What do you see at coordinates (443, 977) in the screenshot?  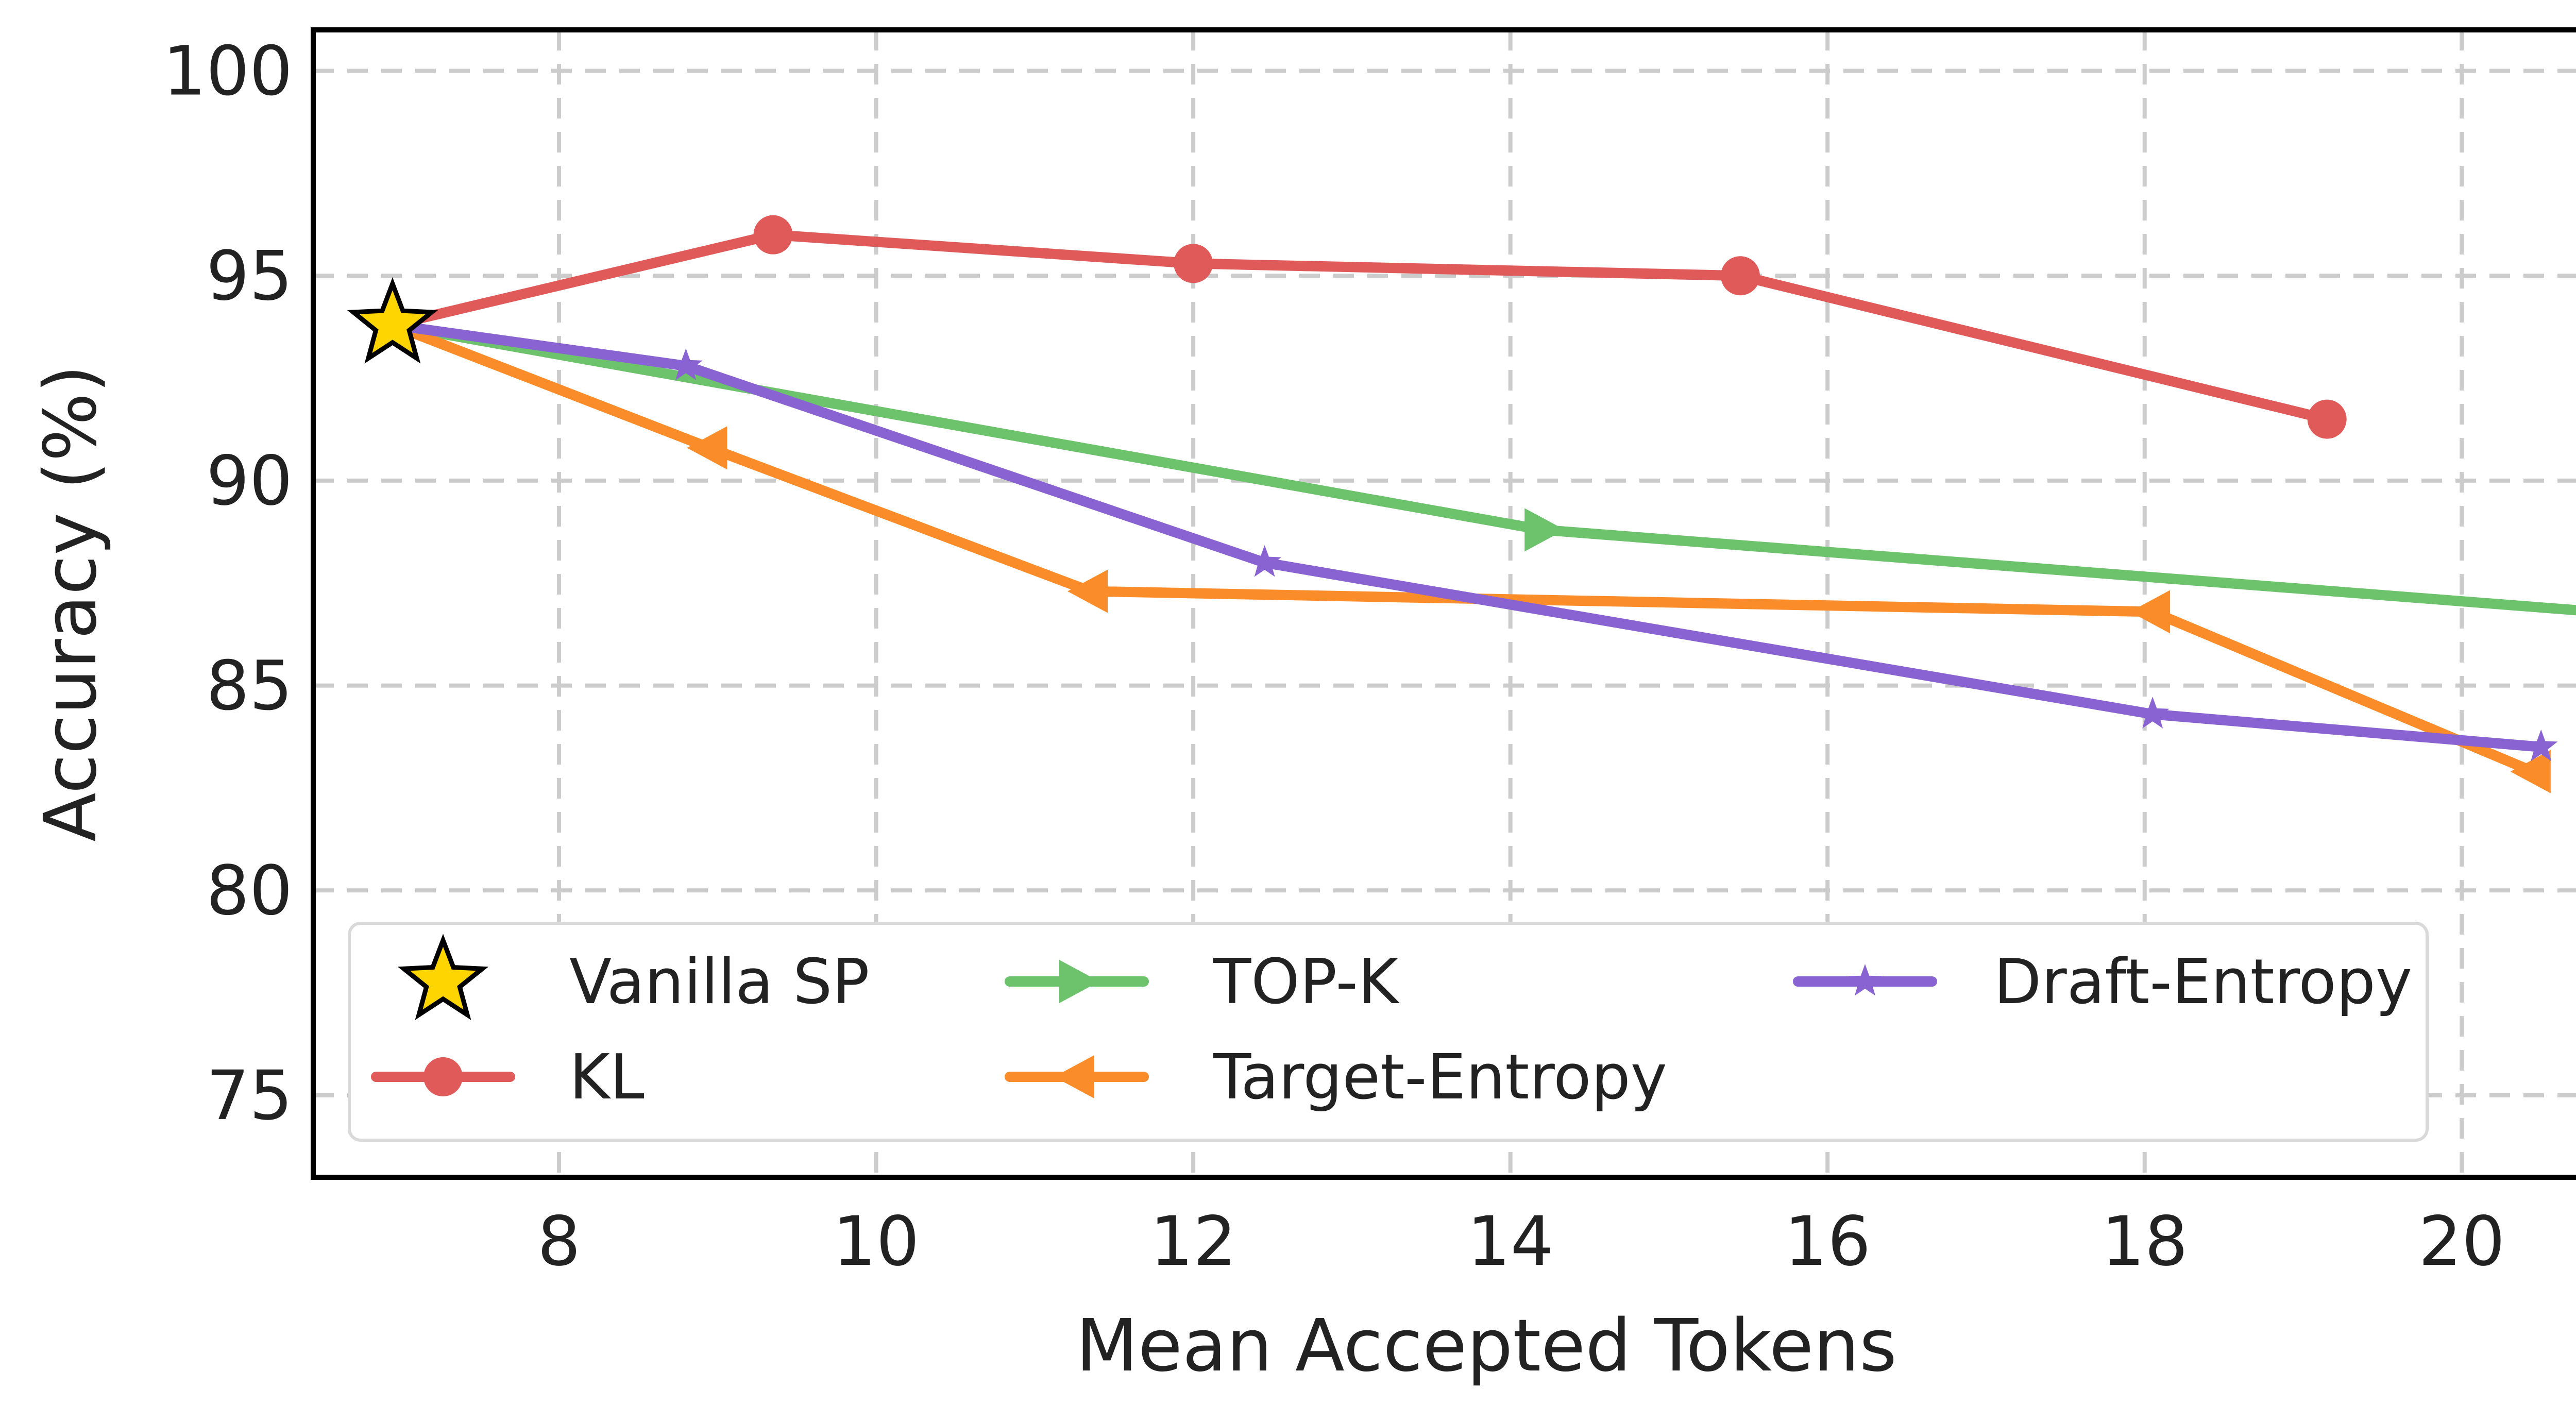 I see `legend-marker-vanilla-sp` at bounding box center [443, 977].